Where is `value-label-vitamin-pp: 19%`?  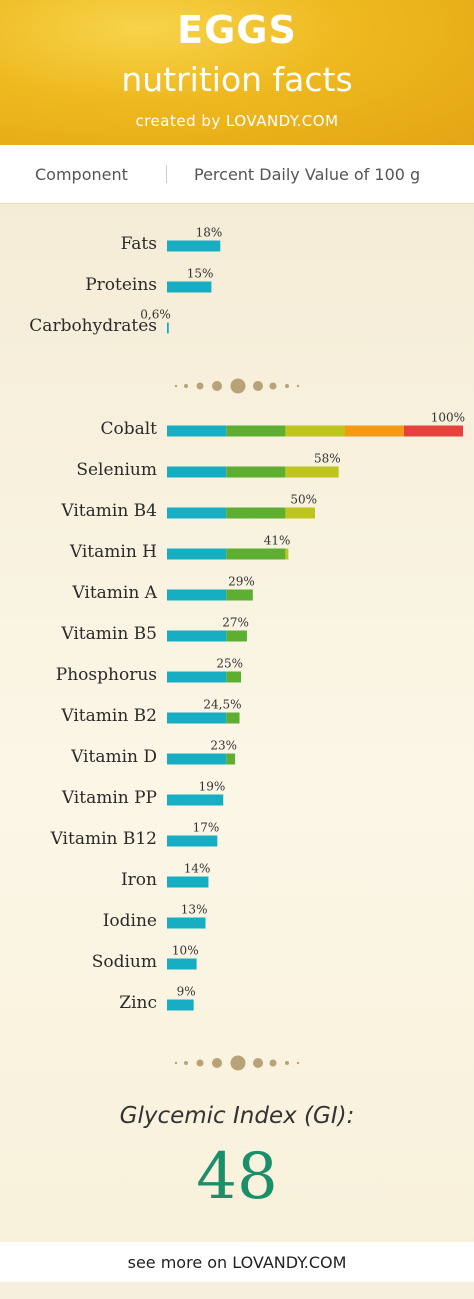
value-label-vitamin-pp: 19% is located at coordinates (212, 787).